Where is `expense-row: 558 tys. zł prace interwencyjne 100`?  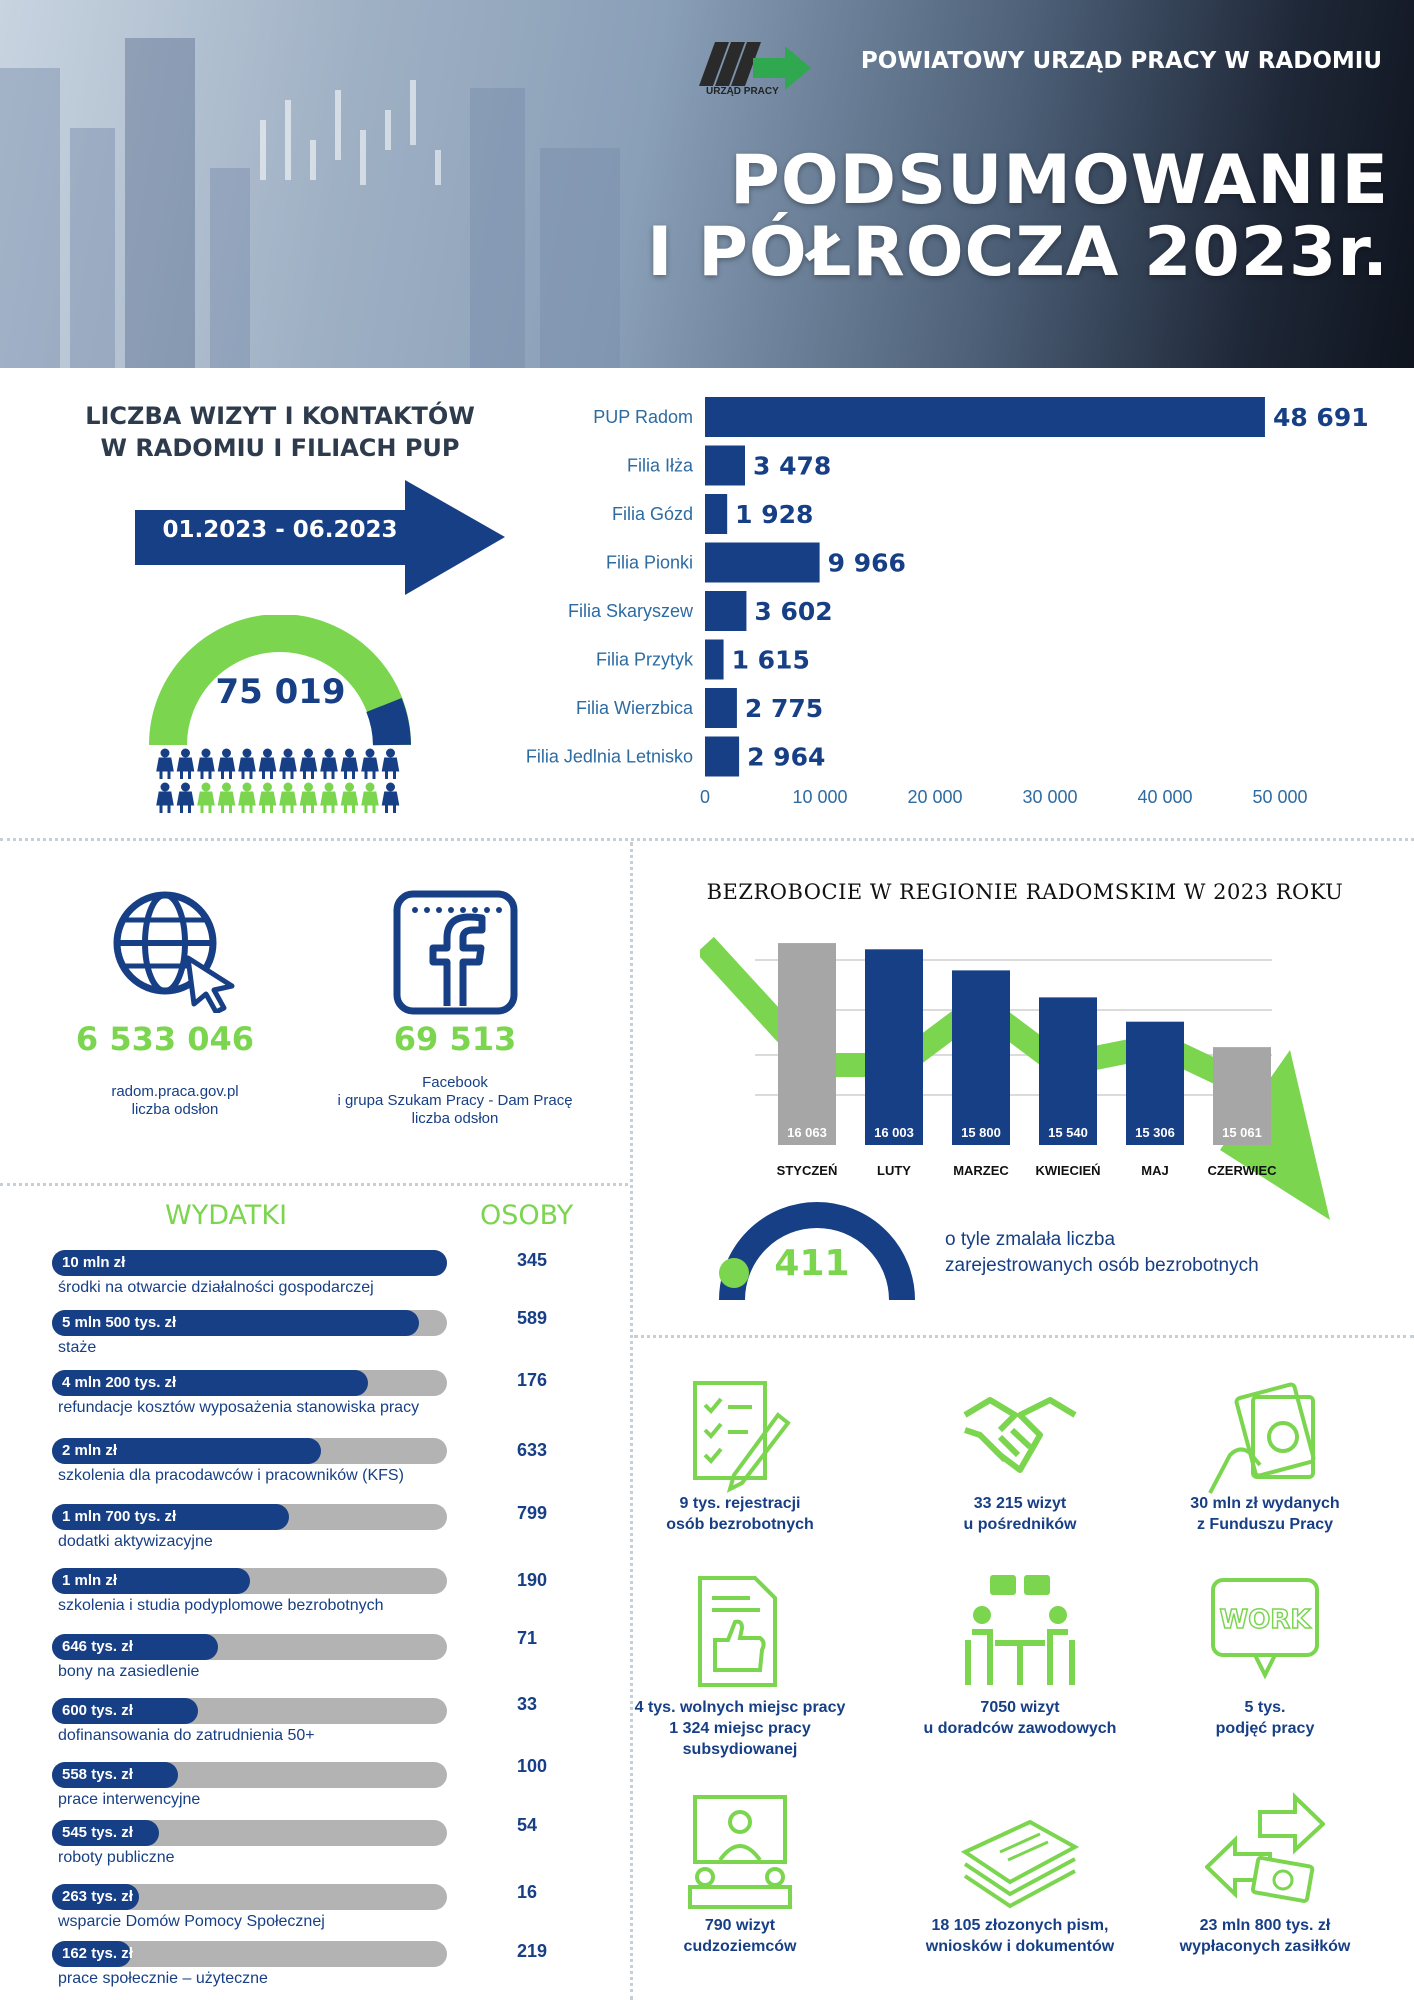 expense-row: 558 tys. zł prace interwencyjne 100 is located at coordinates (312, 1783).